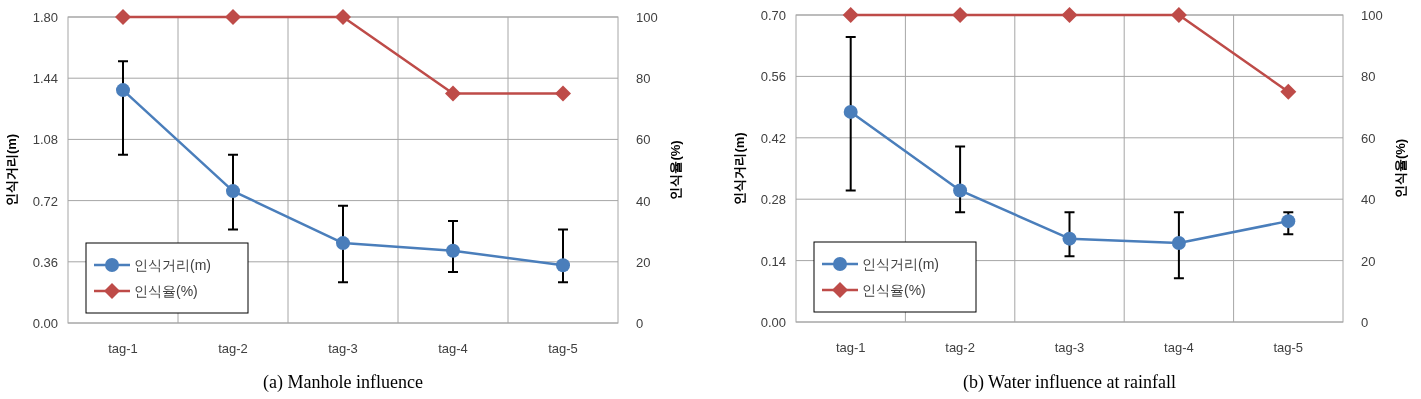  Describe the element at coordinates (1069, 382) in the screenshot. I see `text: (b) Water influence at rainfall` at that location.